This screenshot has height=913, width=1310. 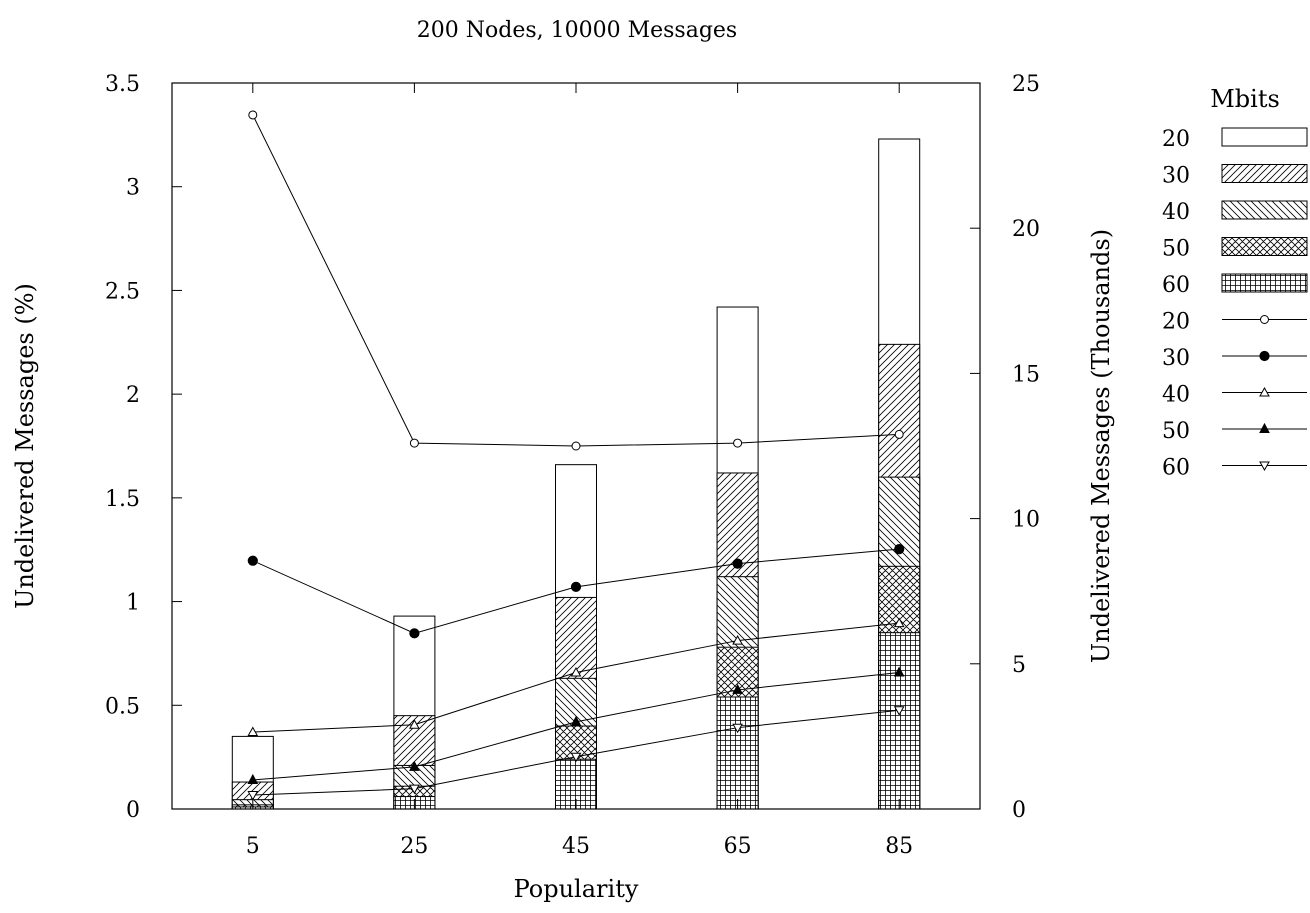 I want to click on legend-label-line-50: 50, so click(x=1176, y=431).